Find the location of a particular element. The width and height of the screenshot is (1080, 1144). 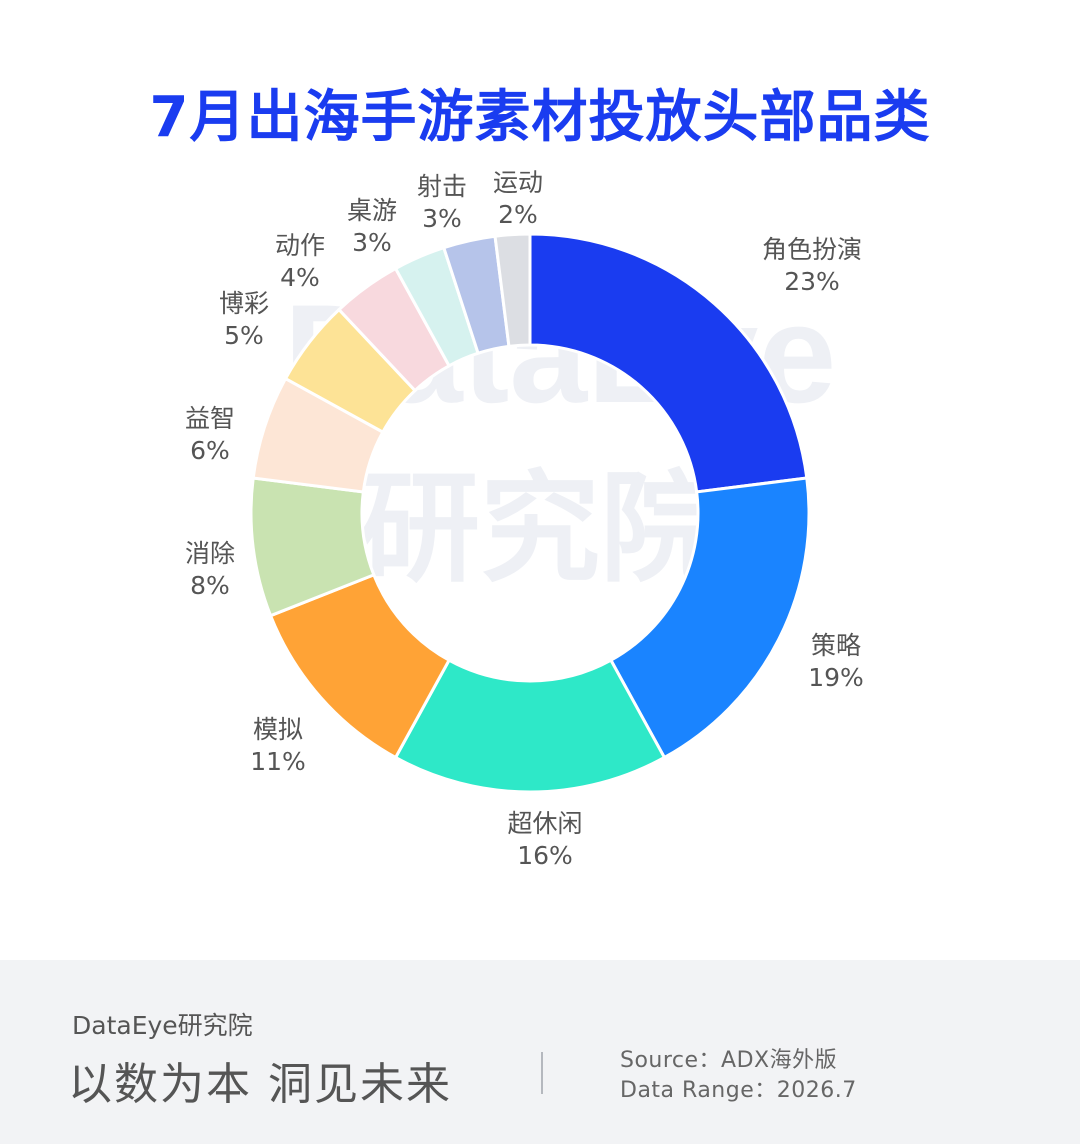

source-info: Source：ADX海外版 Data Range：2026.7 is located at coordinates (738, 1076).